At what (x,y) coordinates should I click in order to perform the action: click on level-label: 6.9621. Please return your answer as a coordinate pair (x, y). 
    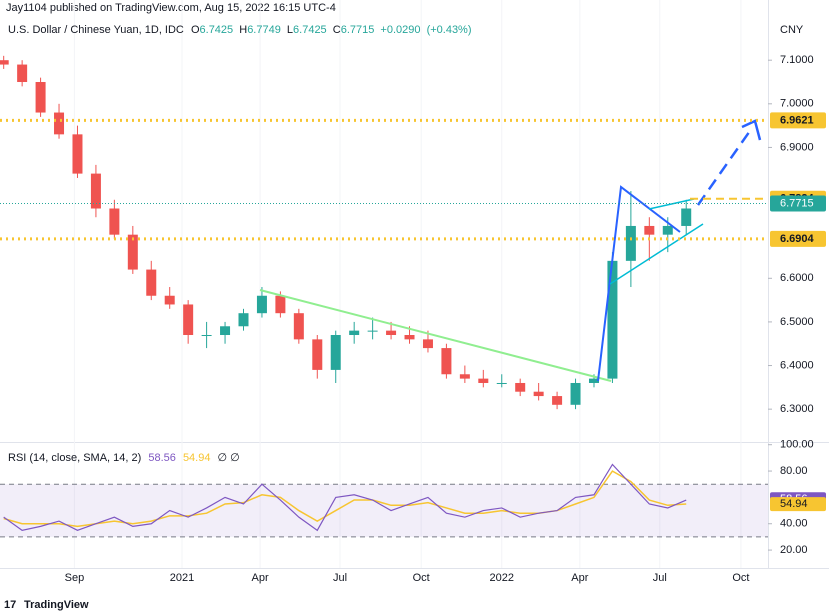
    Looking at the image, I should click on (797, 120).